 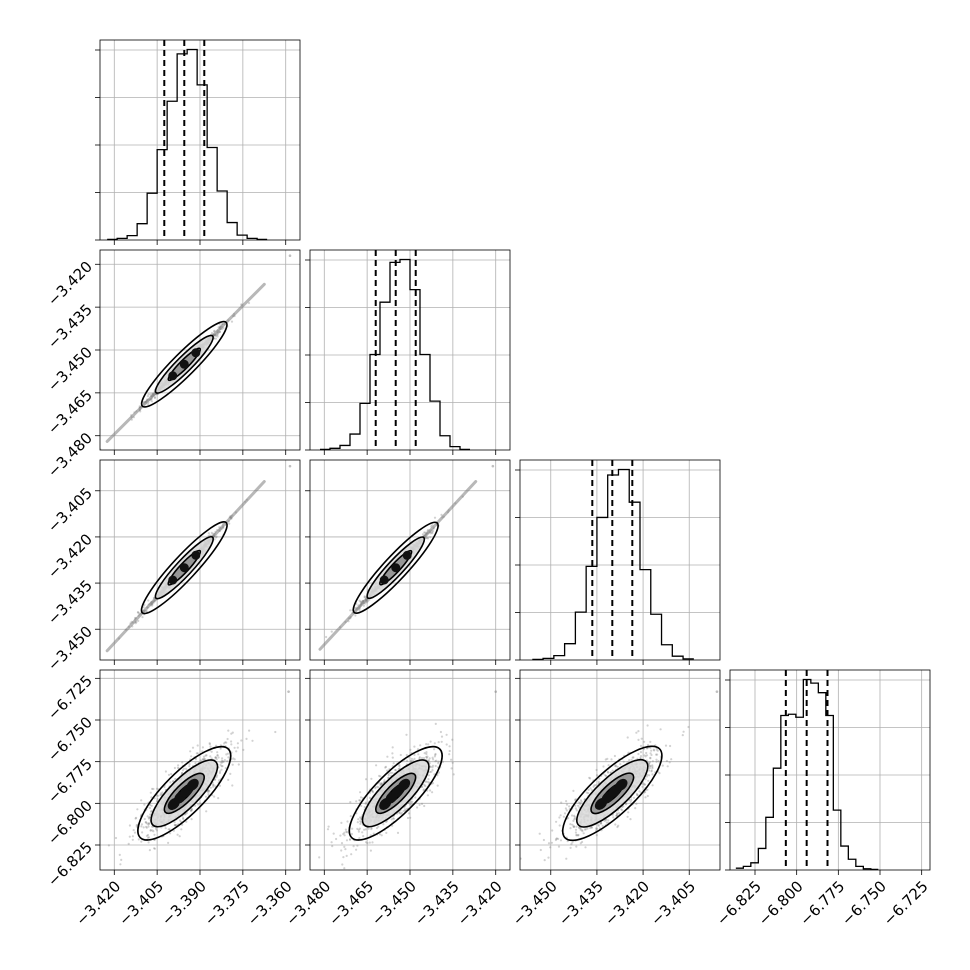 What do you see at coordinates (196, 353) in the screenshot?
I see `density-peak` at bounding box center [196, 353].